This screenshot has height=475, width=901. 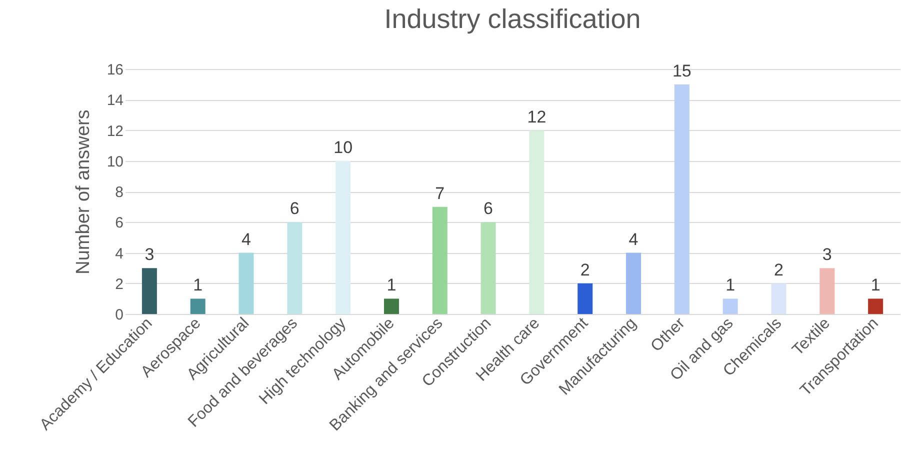 What do you see at coordinates (83, 192) in the screenshot?
I see `y-axis-title: Number of answers` at bounding box center [83, 192].